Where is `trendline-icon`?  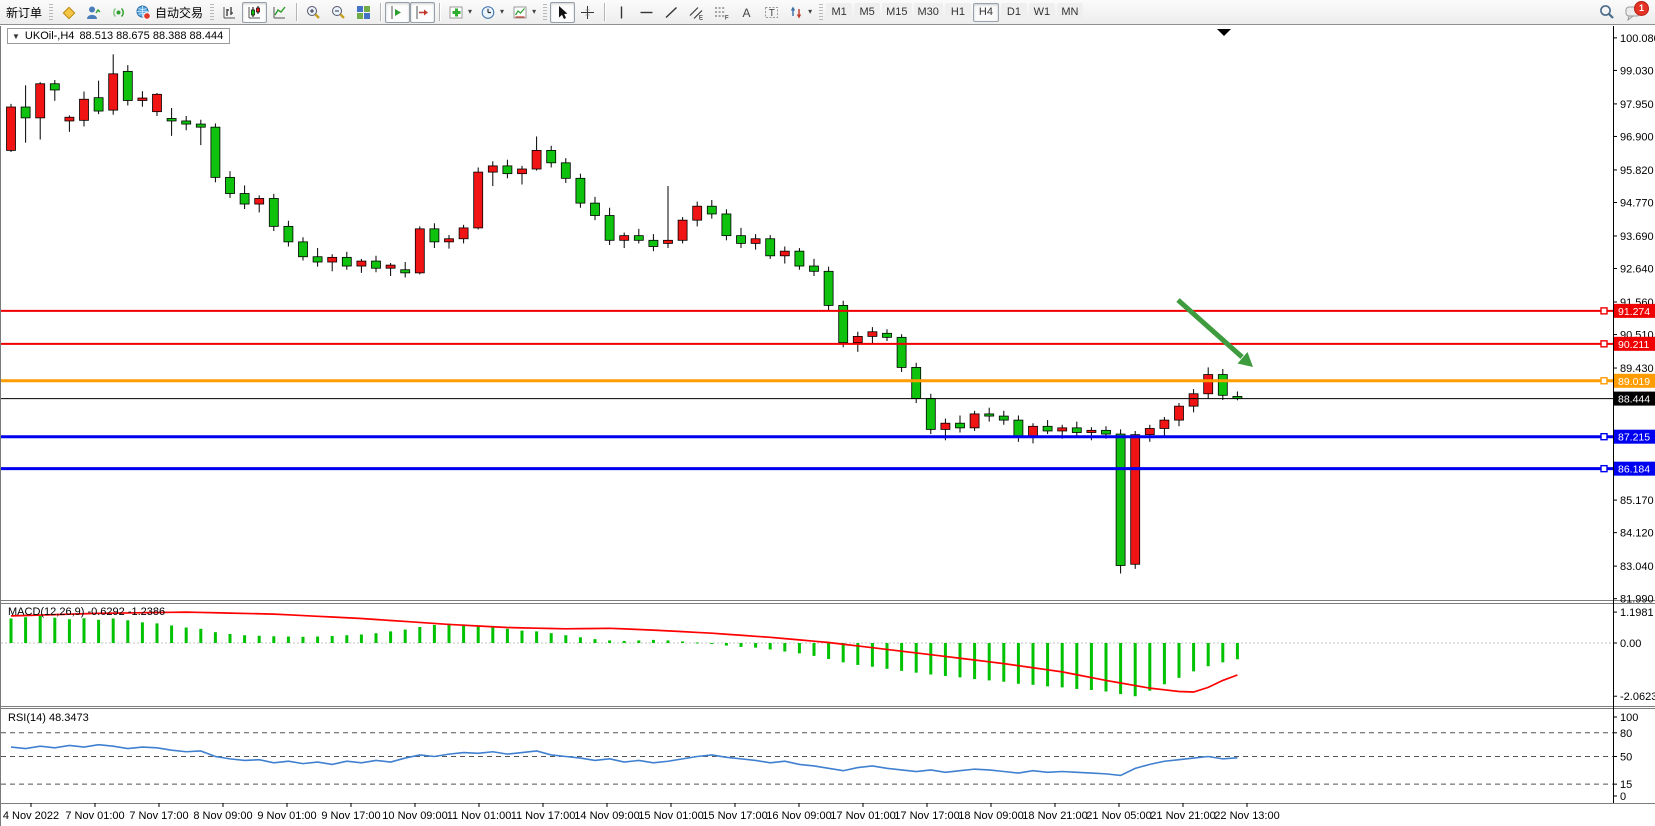 trendline-icon is located at coordinates (671, 12).